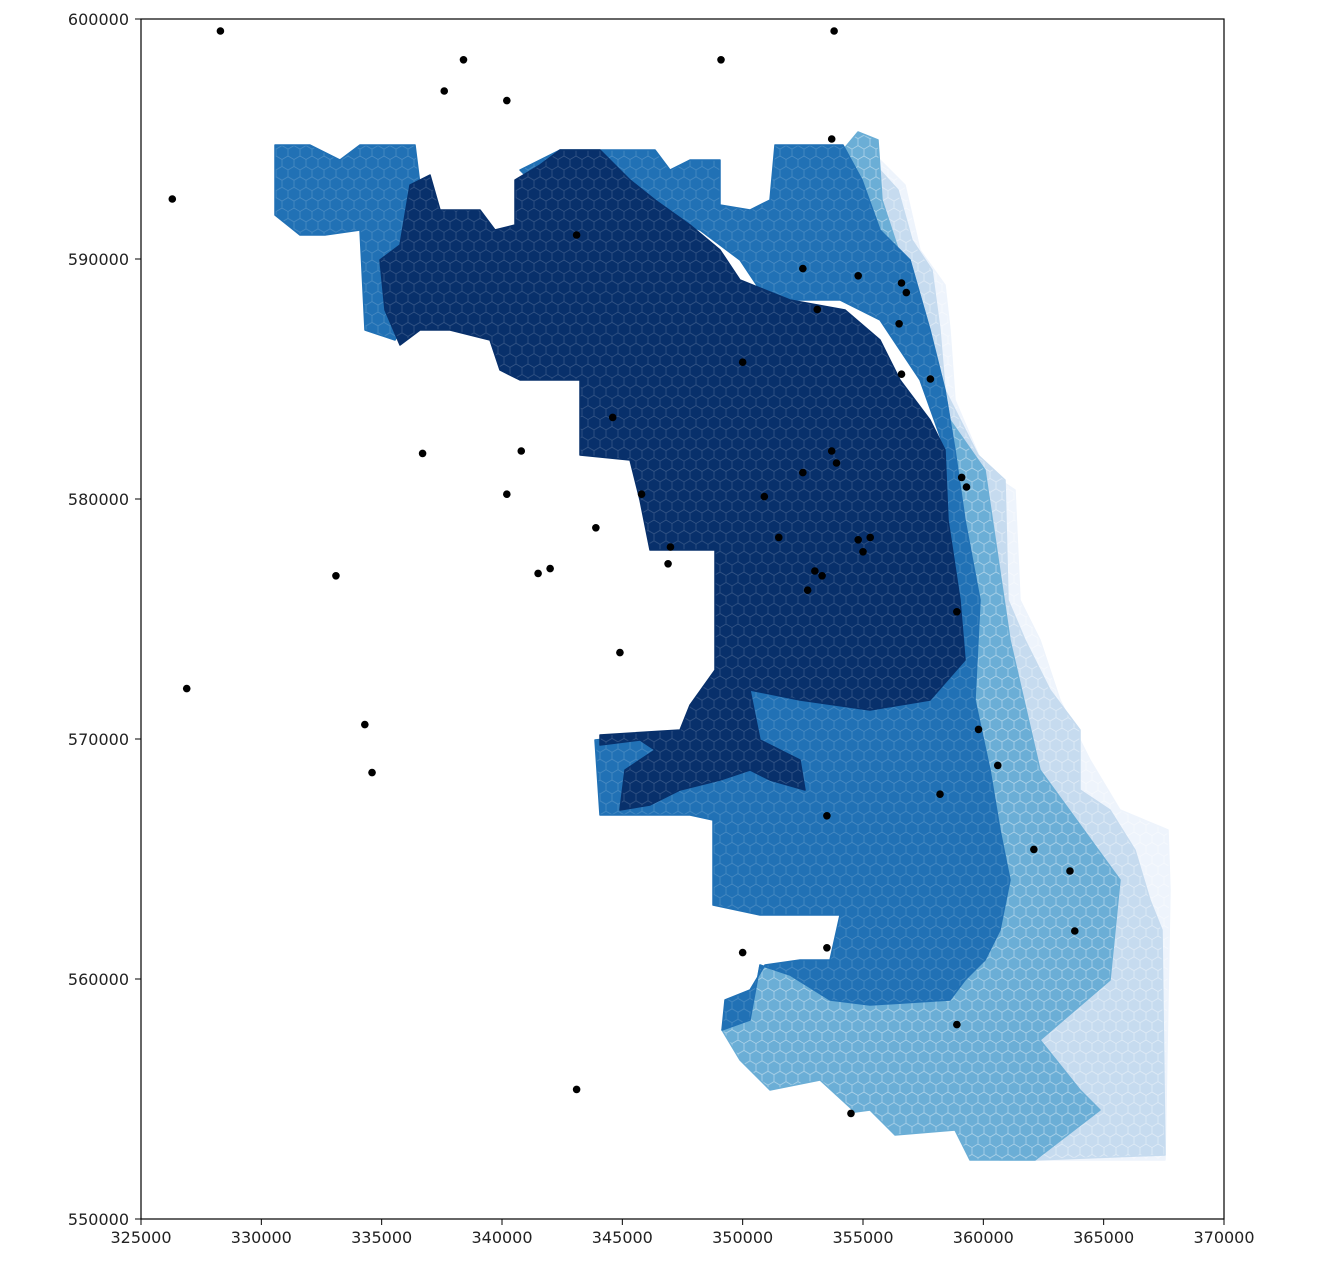 This screenshot has height=1279, width=1328. I want to click on y-tick-label: 590000, so click(98, 259).